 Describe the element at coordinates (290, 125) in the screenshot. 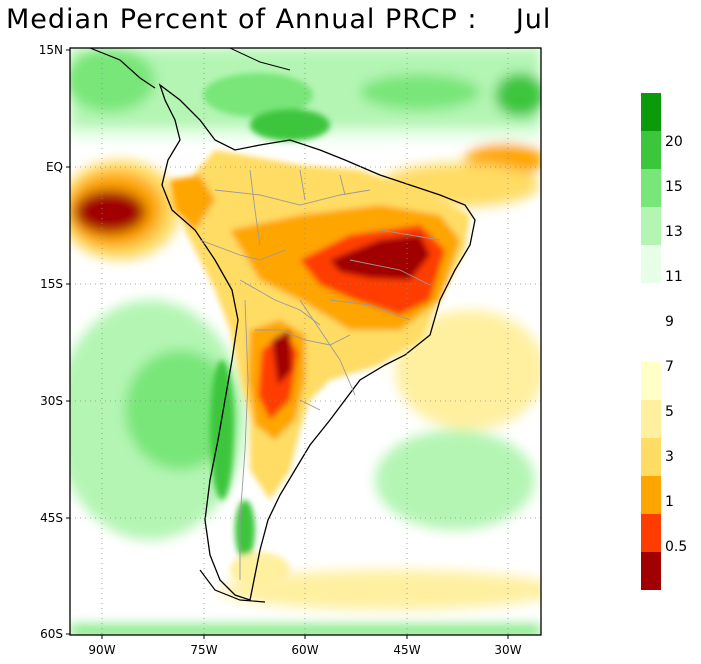

I see `guiana-green` at that location.